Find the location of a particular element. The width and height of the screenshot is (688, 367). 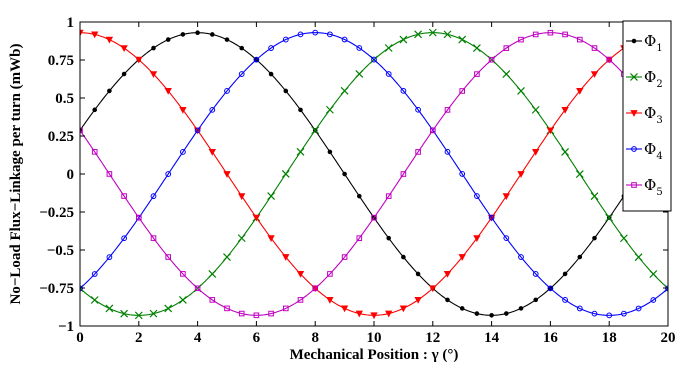

x-tick-label: 16 is located at coordinates (551, 338).